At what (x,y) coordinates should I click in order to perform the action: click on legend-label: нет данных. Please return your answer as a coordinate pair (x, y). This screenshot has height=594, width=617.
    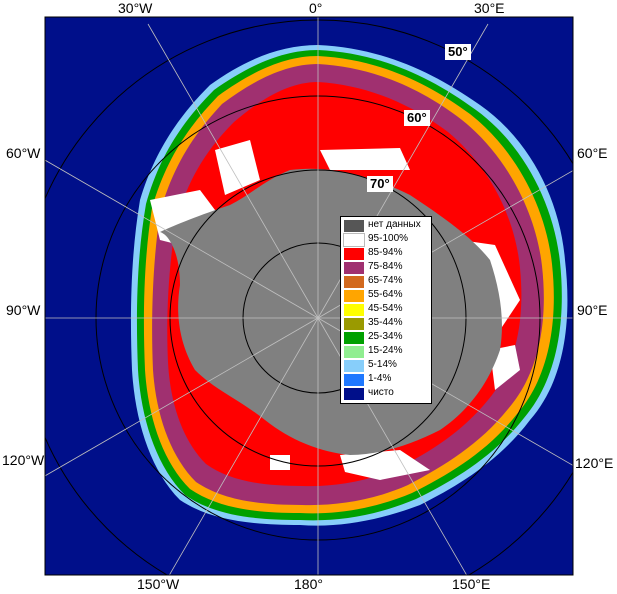
    Looking at the image, I should click on (394, 224).